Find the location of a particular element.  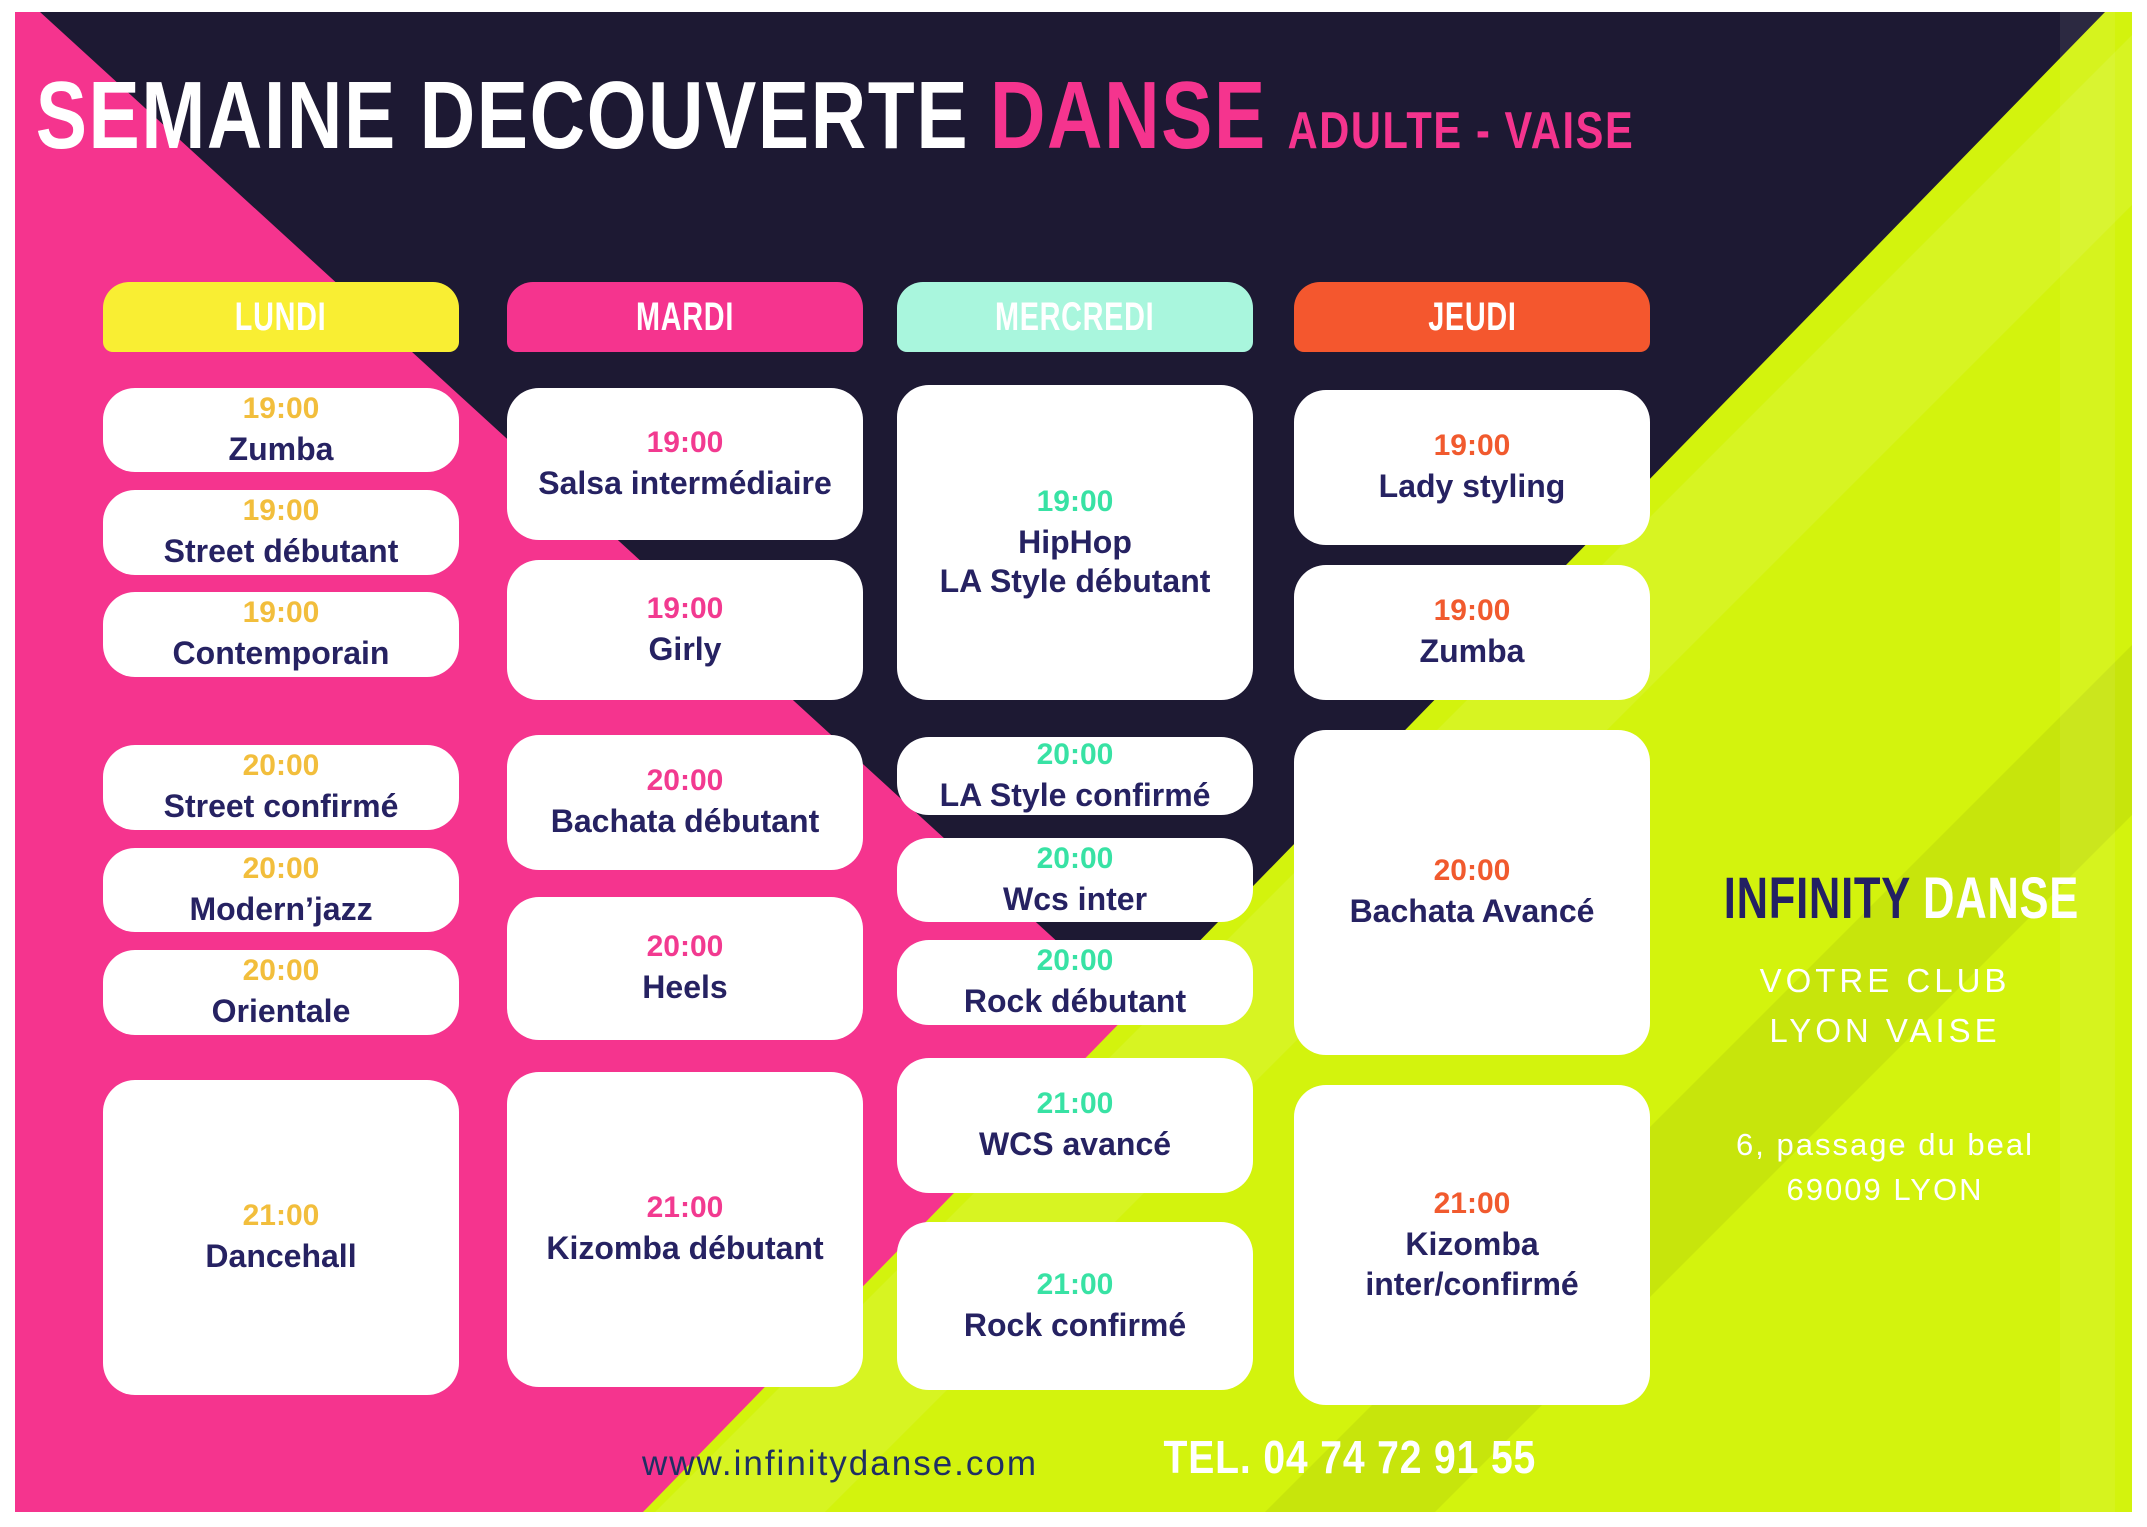

class-name: Kizomba inter/confirmé is located at coordinates (1472, 1264).